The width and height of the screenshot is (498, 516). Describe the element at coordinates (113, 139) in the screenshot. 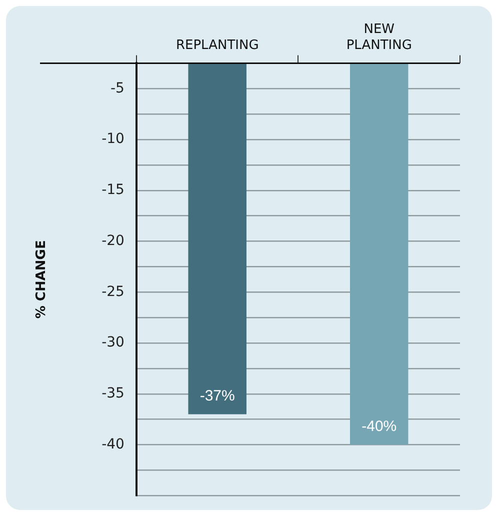

I see `y-tick-label: -10` at that location.